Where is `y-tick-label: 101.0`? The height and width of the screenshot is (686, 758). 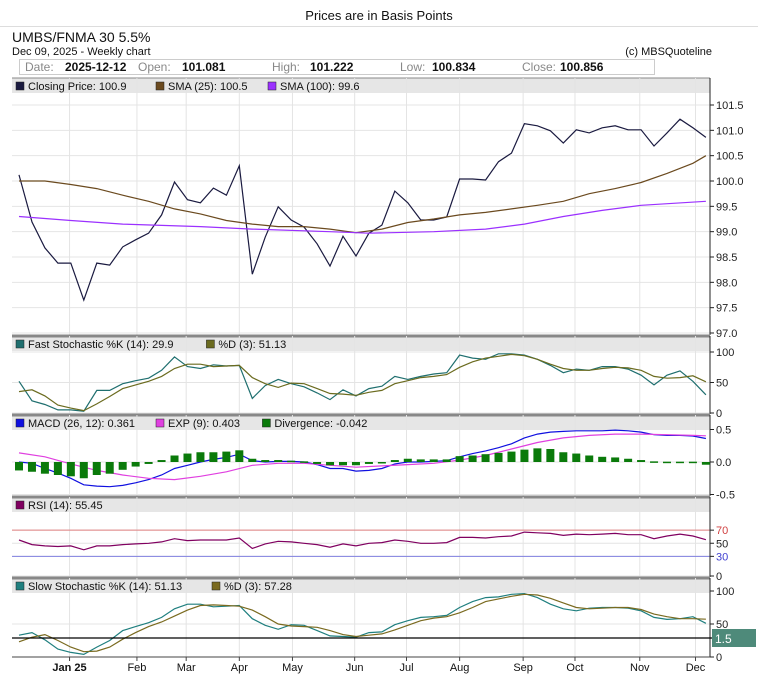
y-tick-label: 101.0 is located at coordinates (730, 131).